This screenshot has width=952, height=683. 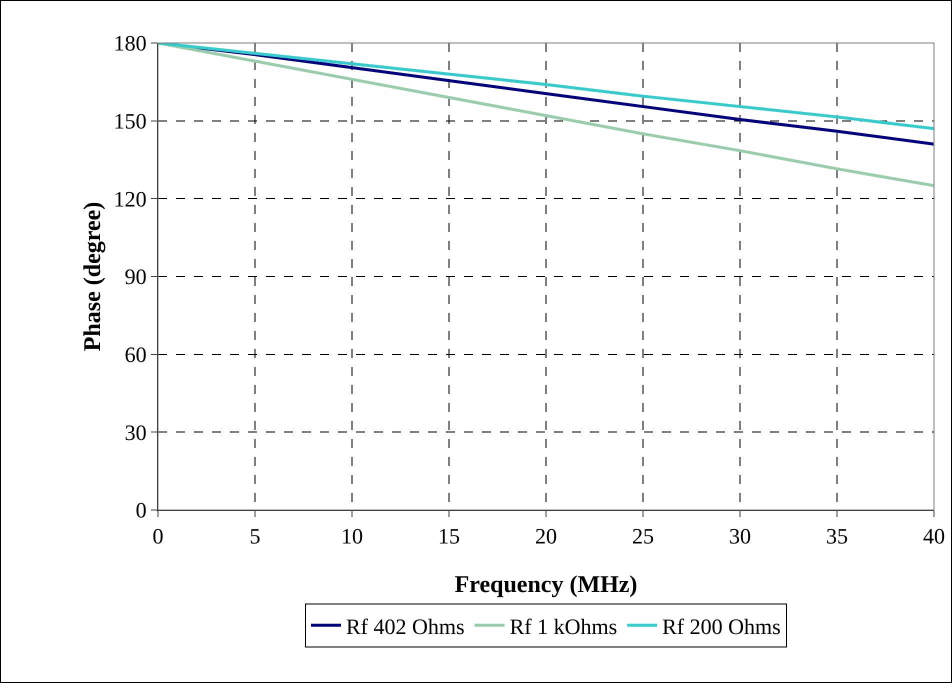 What do you see at coordinates (130, 43) in the screenshot?
I see `y-tick-label: 180` at bounding box center [130, 43].